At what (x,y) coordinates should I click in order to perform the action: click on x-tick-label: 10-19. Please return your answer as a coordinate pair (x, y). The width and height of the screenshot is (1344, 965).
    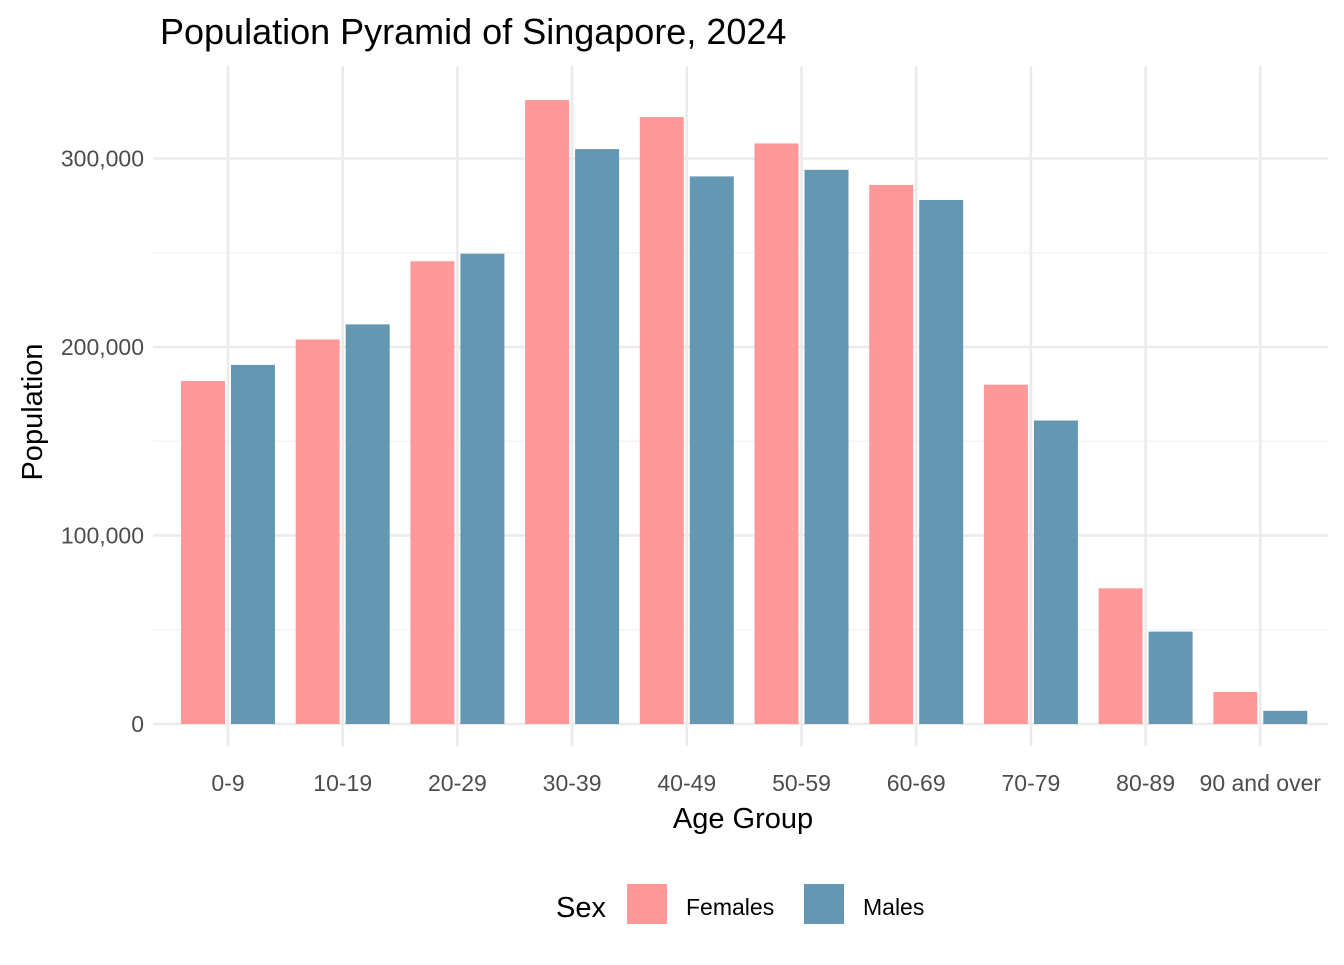
    Looking at the image, I should click on (342, 783).